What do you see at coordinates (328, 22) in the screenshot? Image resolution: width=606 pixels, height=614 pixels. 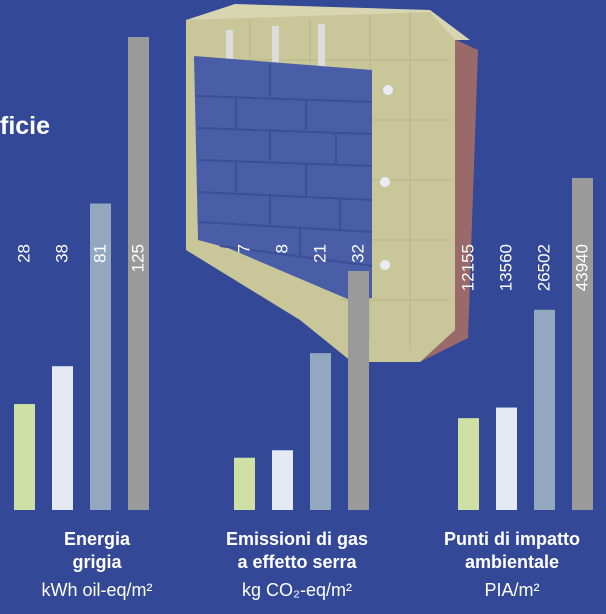 I see `wall-insulation-top` at bounding box center [328, 22].